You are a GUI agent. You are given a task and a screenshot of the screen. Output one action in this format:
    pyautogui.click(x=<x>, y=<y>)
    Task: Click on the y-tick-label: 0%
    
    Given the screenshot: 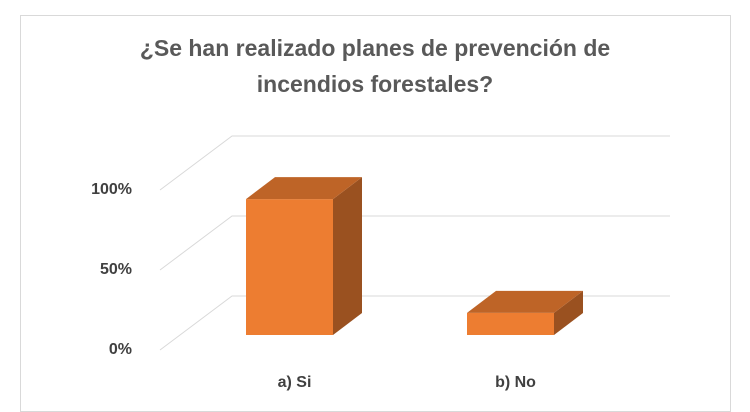 What is the action you would take?
    pyautogui.click(x=120, y=349)
    